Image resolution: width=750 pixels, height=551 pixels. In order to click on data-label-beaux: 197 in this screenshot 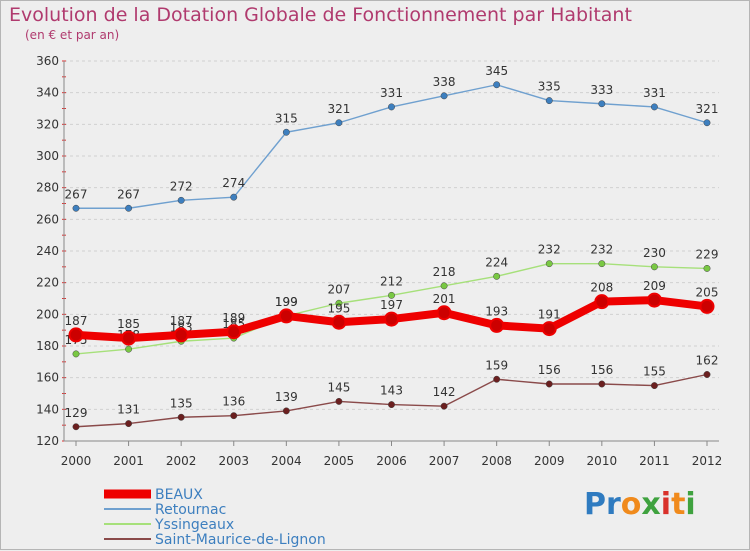, I will do `click(391, 305)`.